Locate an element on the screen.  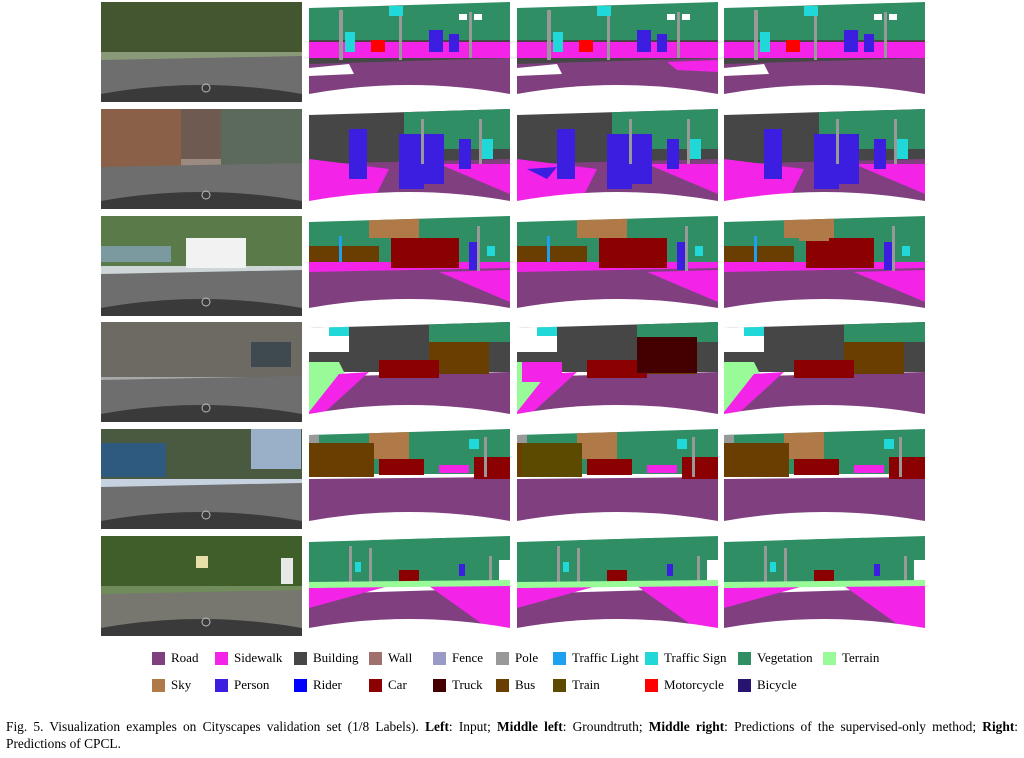
caption-middle-left-desc: : Groundtruth; is located at coordinates (605, 726).